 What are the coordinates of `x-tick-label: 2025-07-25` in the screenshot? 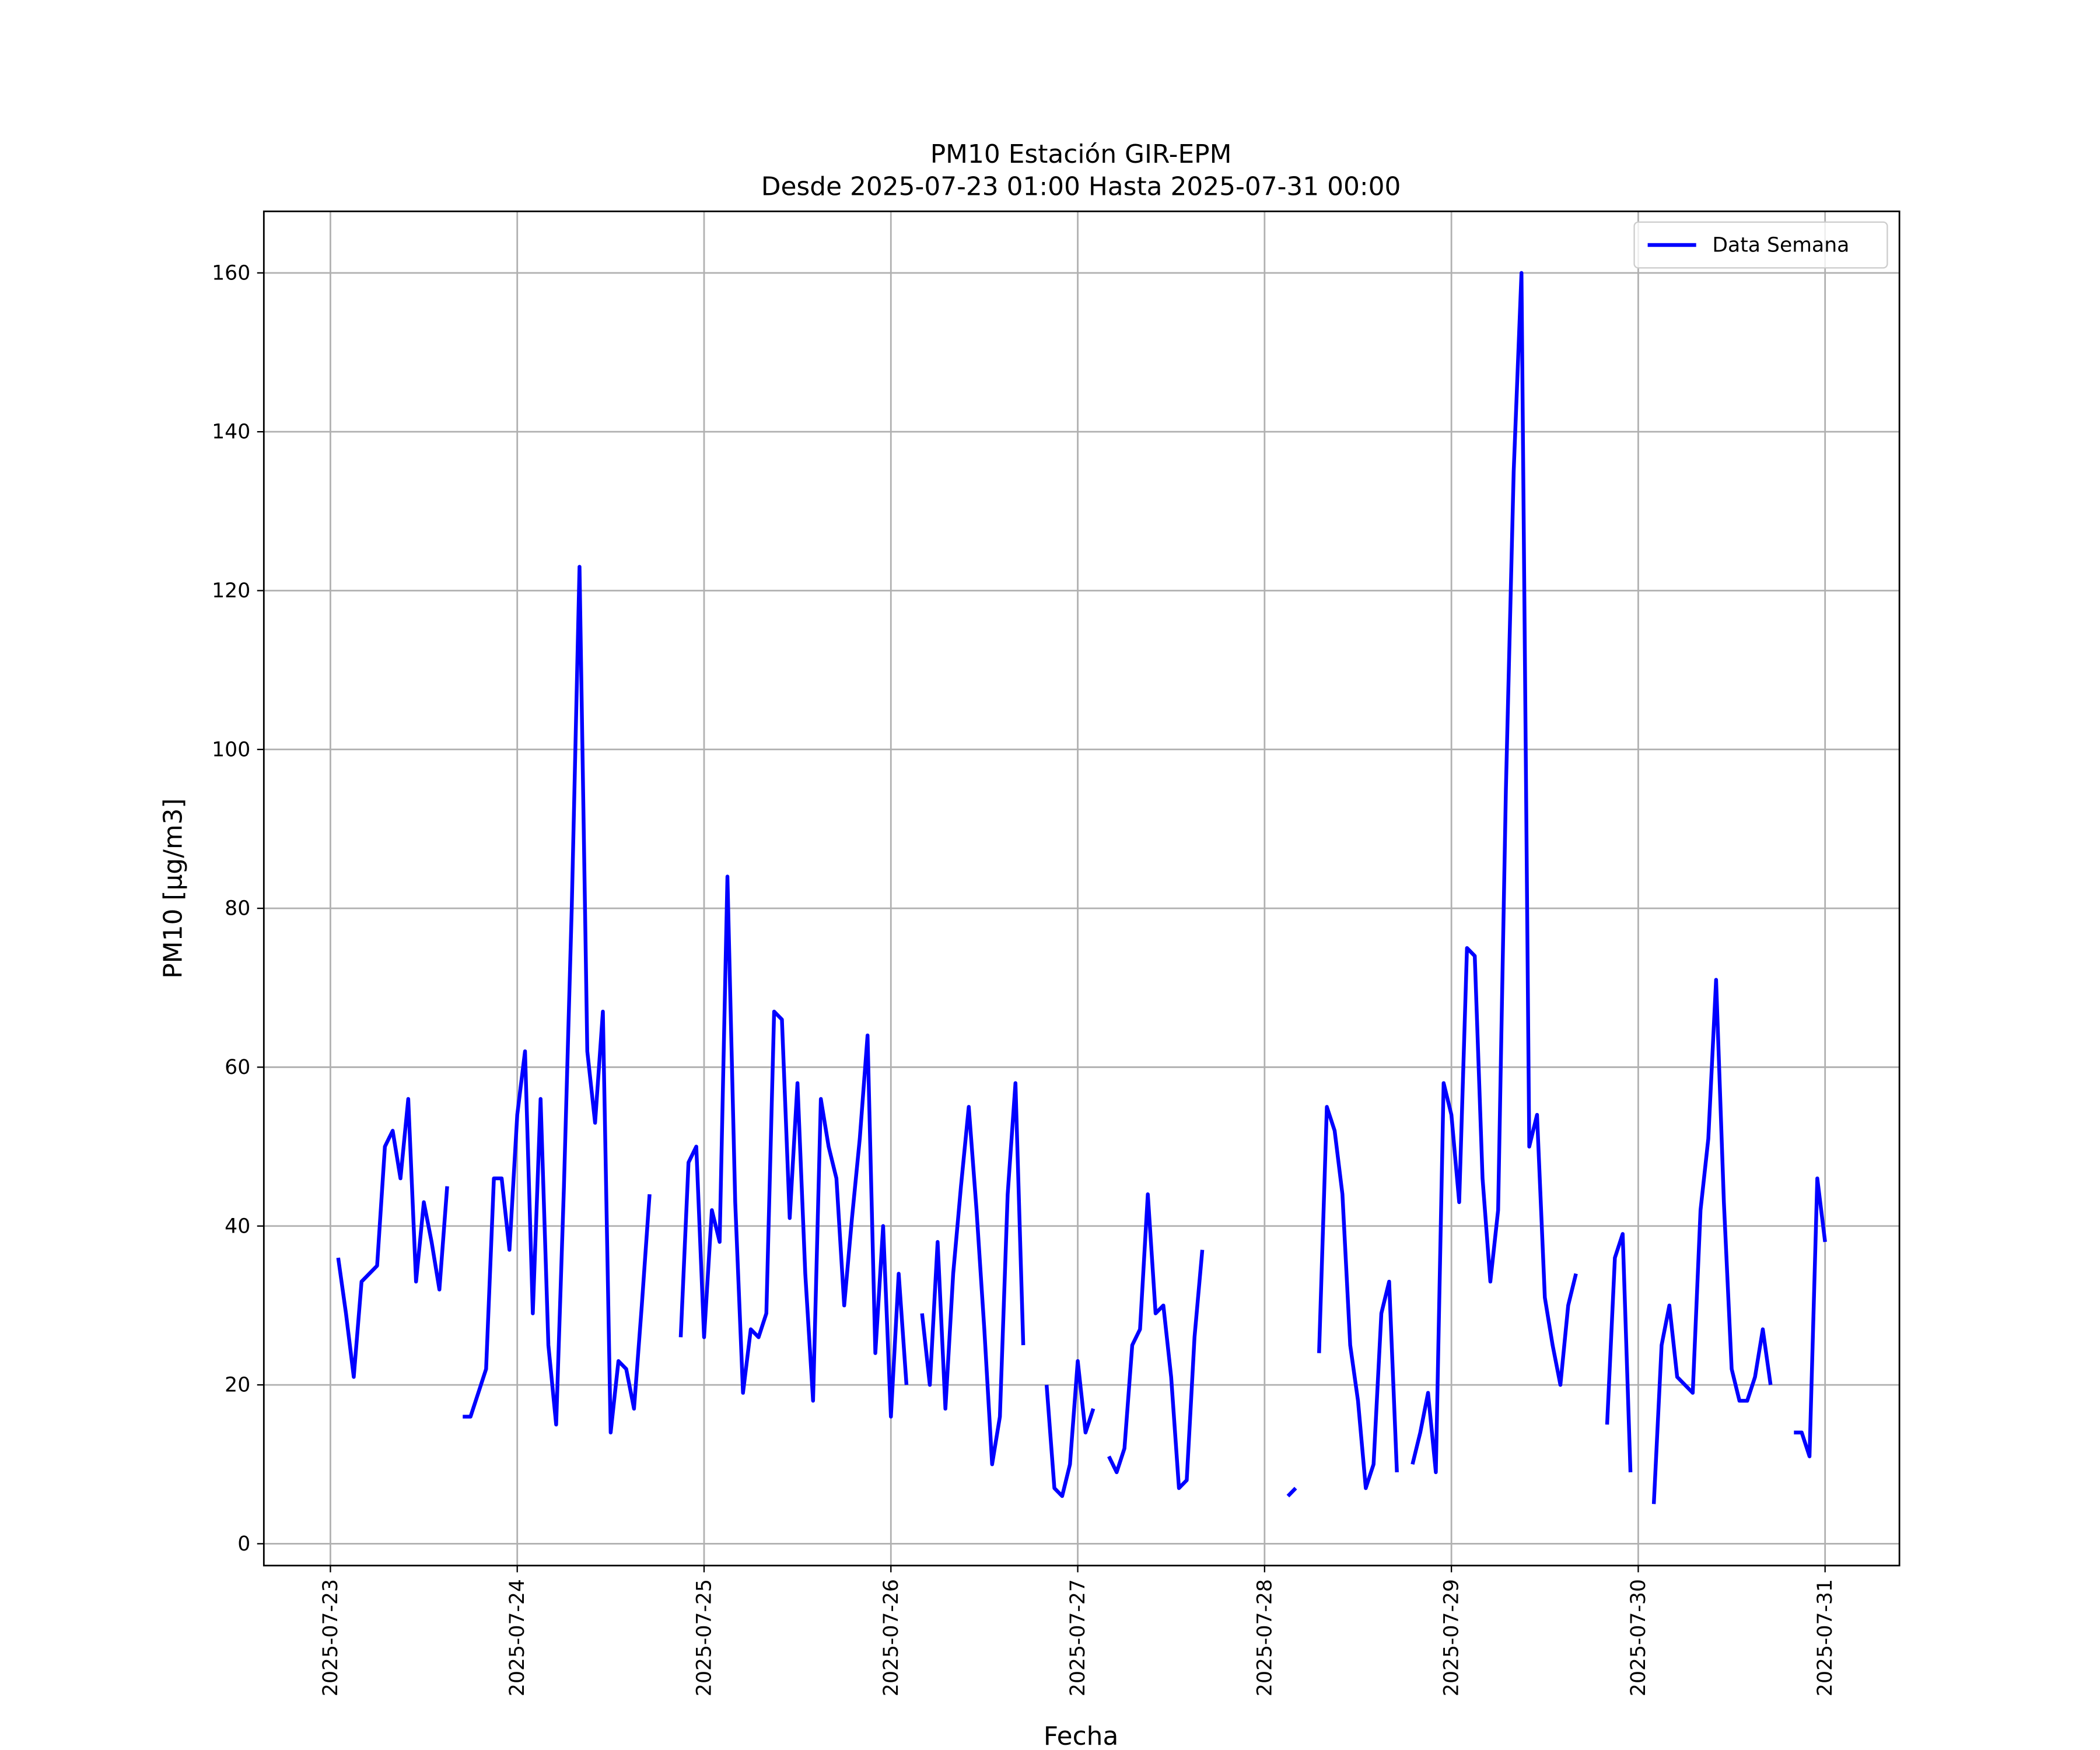 It's located at (704, 1637).